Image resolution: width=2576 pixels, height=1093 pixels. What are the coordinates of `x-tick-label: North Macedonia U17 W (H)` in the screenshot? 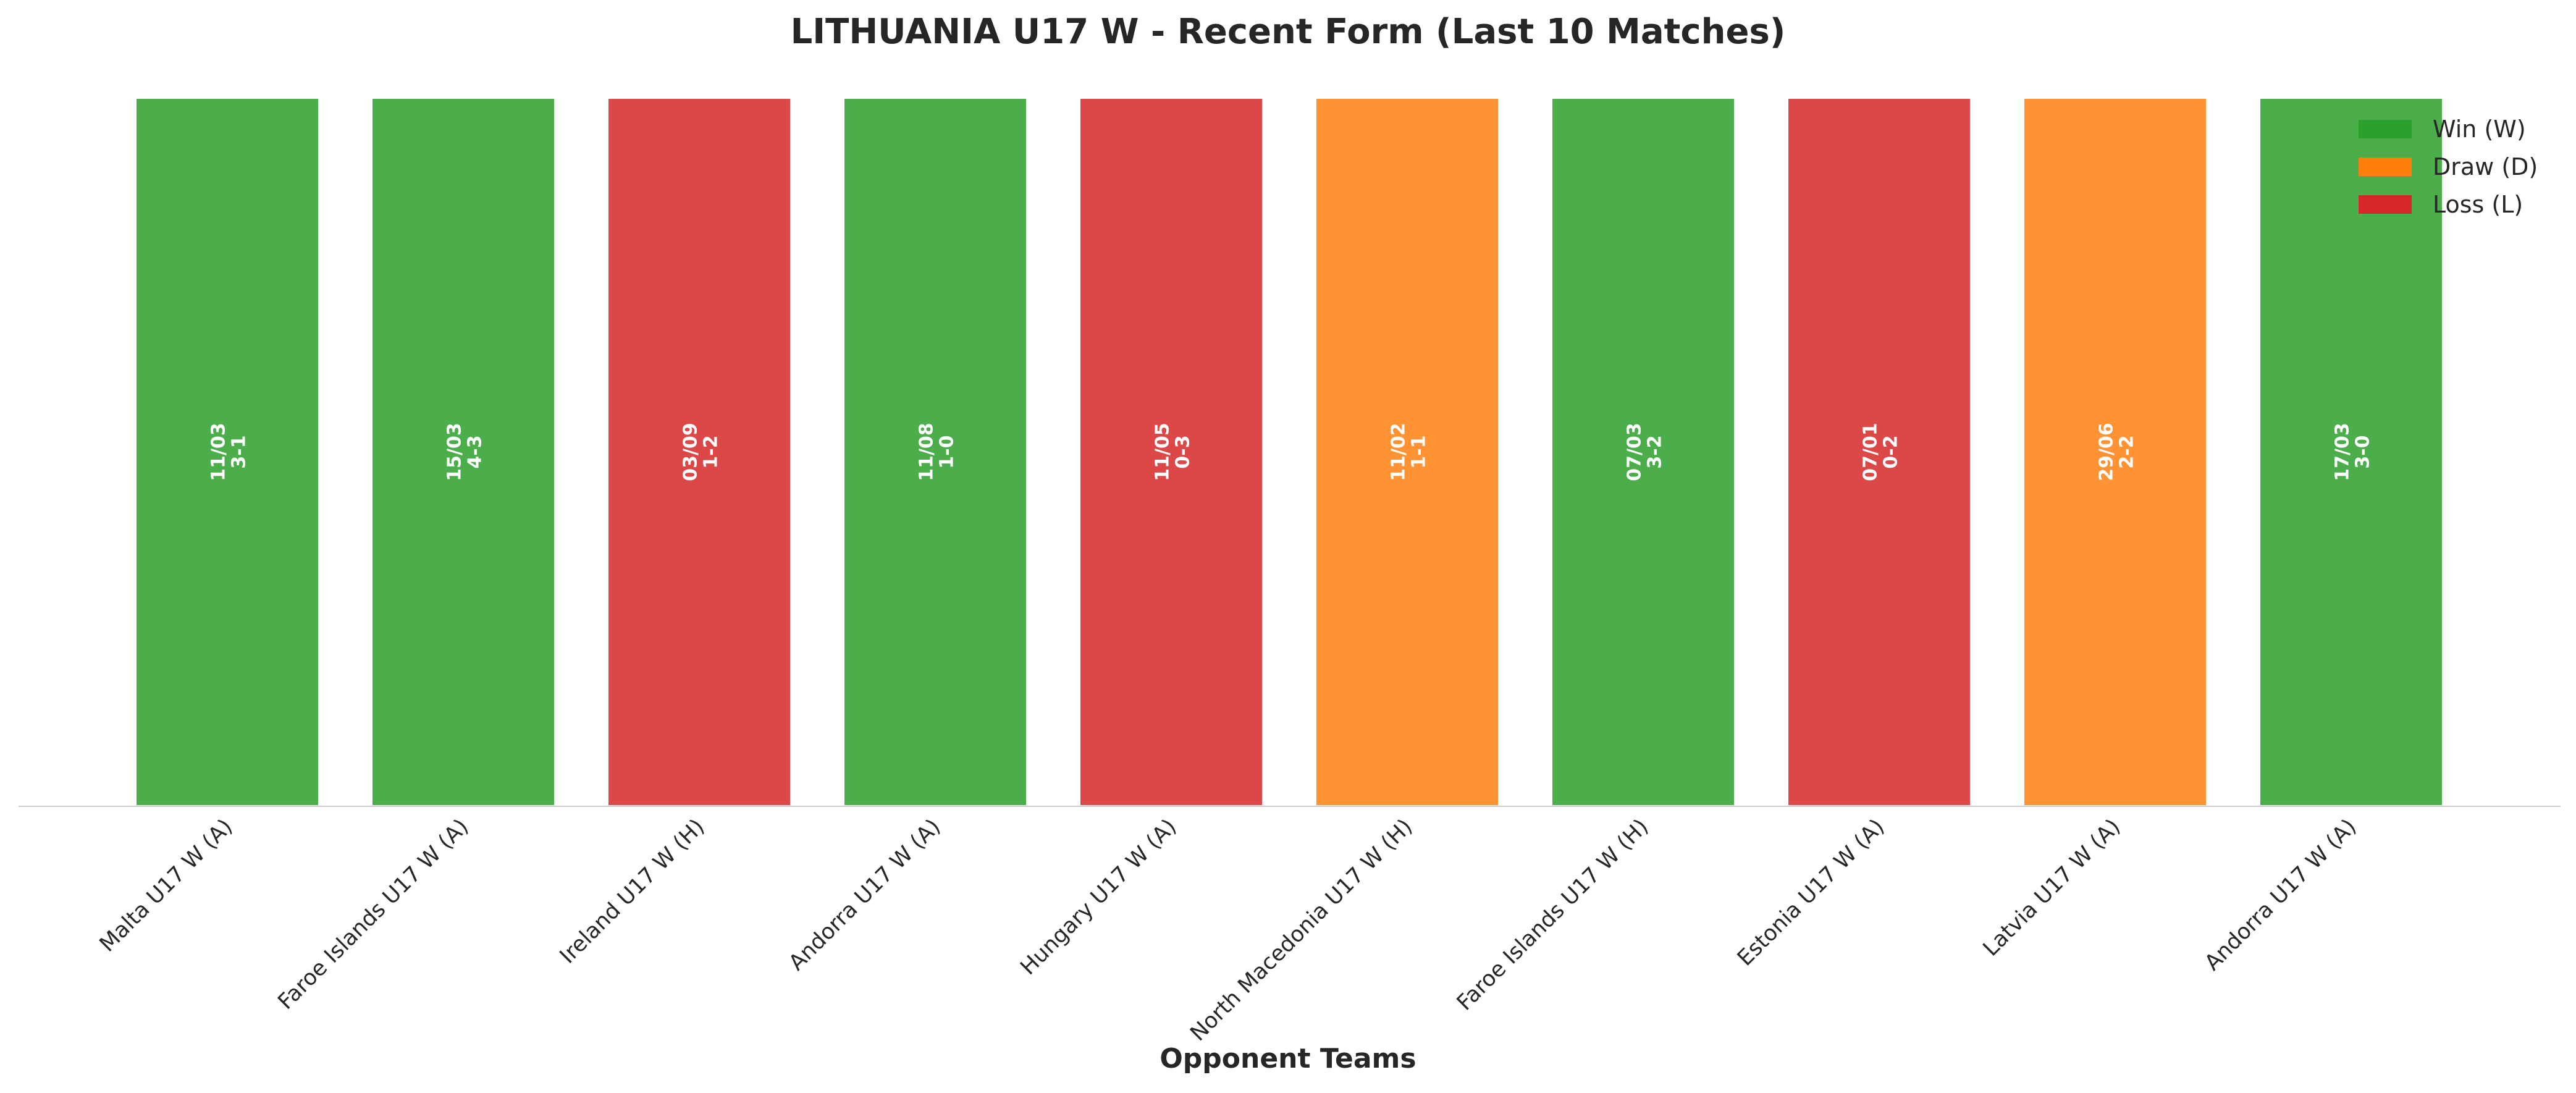 It's located at (1301, 930).